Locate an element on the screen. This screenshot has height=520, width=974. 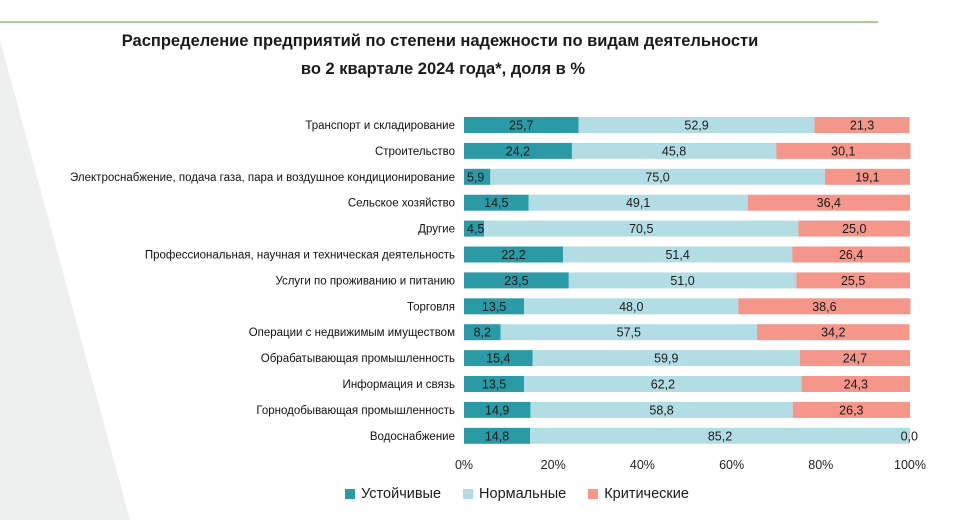
data-label: 14,8 is located at coordinates (497, 436).